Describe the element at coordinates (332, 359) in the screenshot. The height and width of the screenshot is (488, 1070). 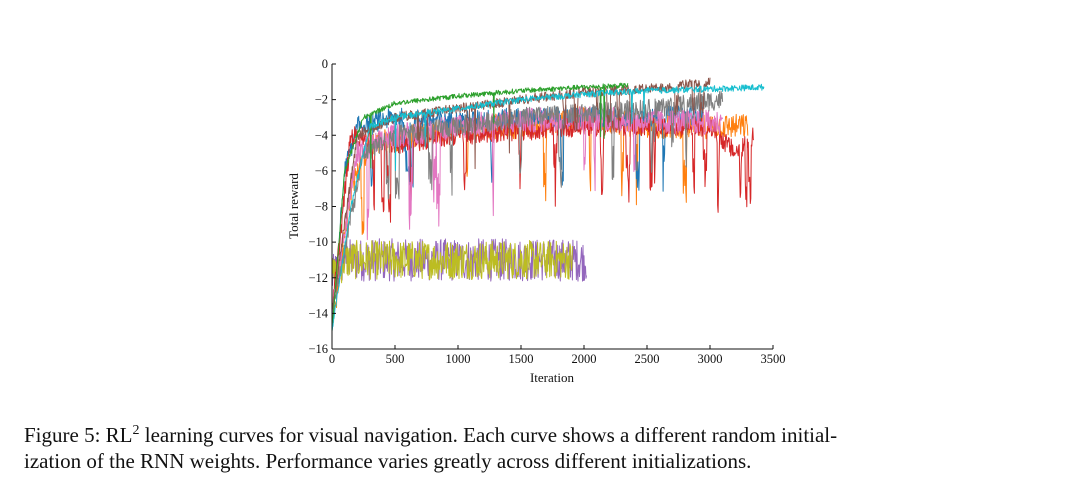
I see `x-tick-label: 0` at that location.